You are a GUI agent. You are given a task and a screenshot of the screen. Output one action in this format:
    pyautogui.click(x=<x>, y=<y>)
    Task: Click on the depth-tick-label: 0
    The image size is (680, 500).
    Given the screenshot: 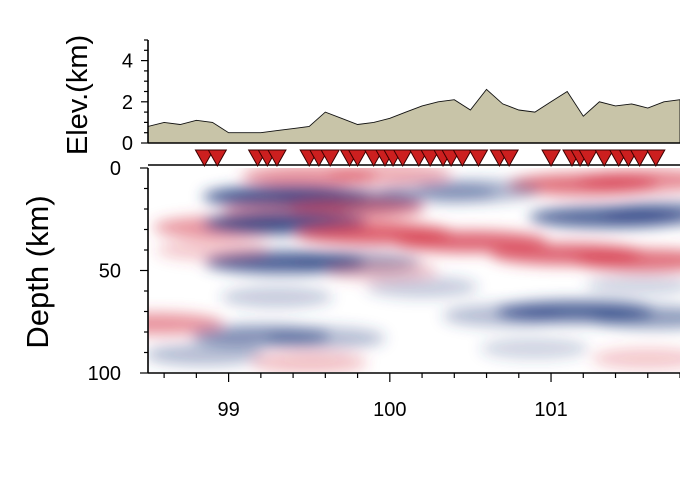 What is the action you would take?
    pyautogui.click(x=115, y=169)
    